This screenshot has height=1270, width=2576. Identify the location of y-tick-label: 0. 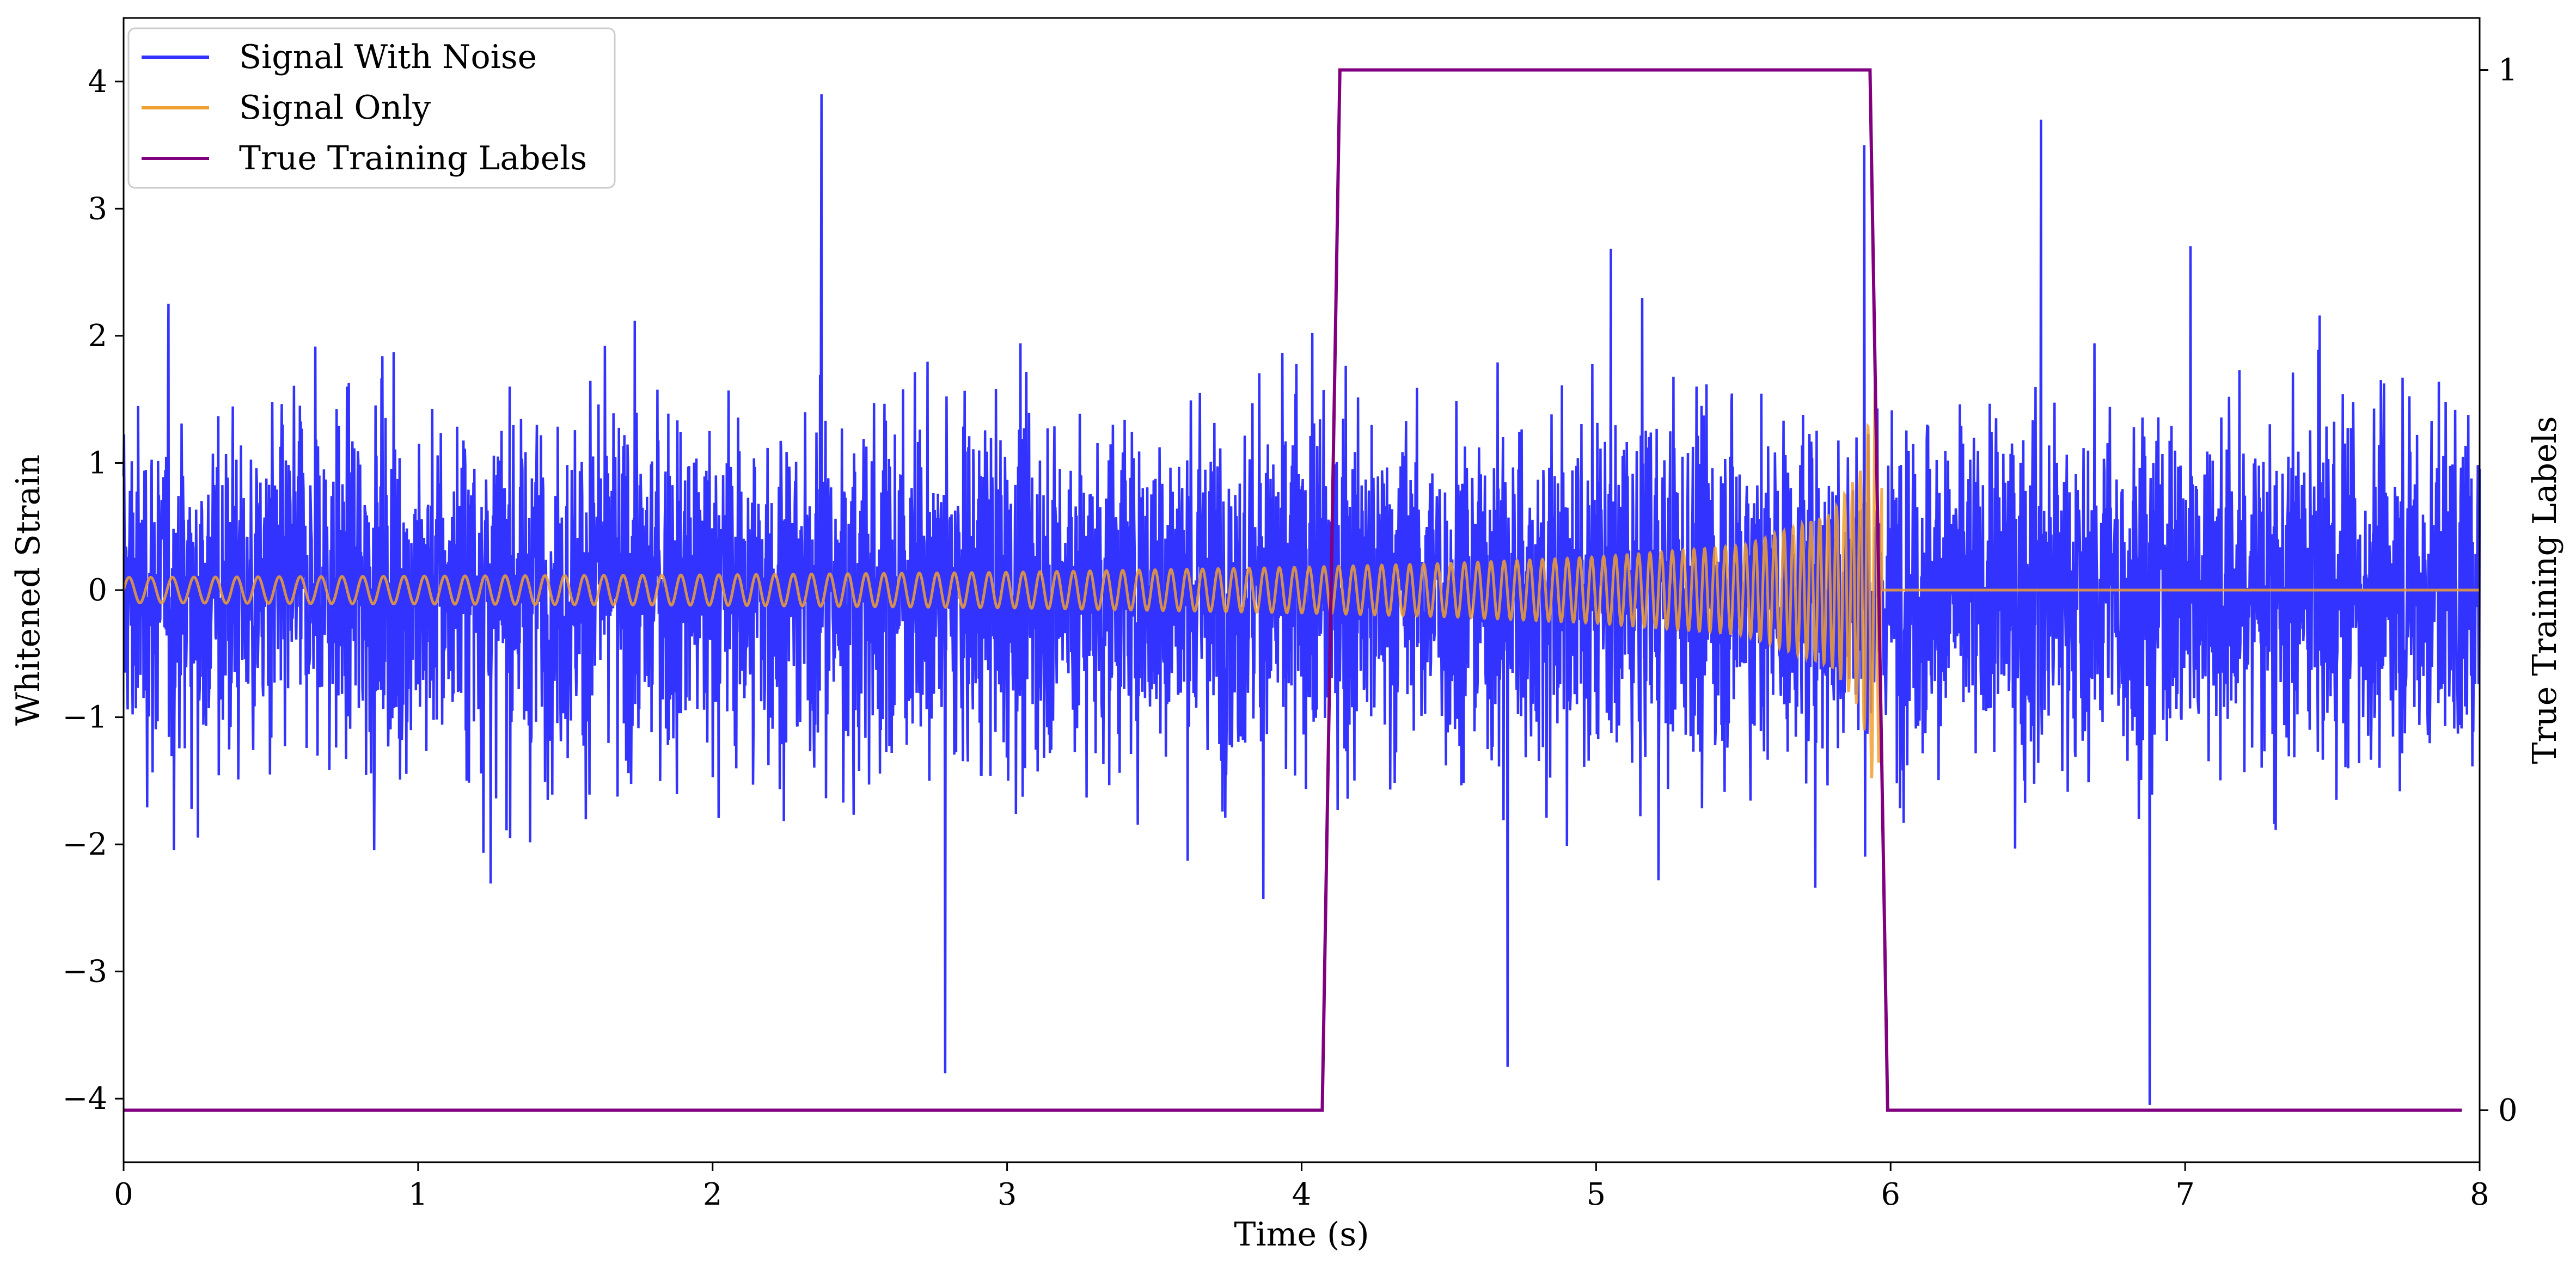
(97, 590).